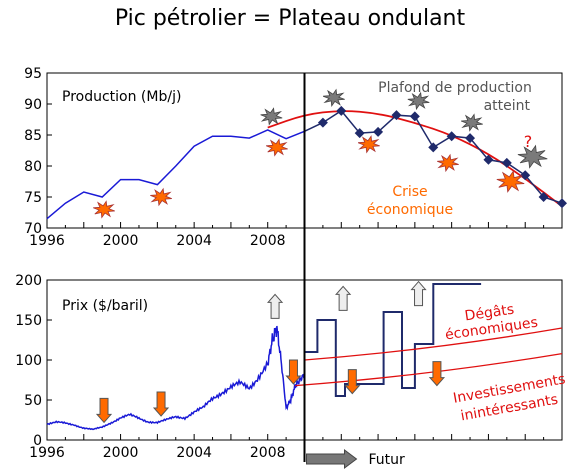  Describe the element at coordinates (33, 401) in the screenshot. I see `price-ytick-label: 50` at that location.